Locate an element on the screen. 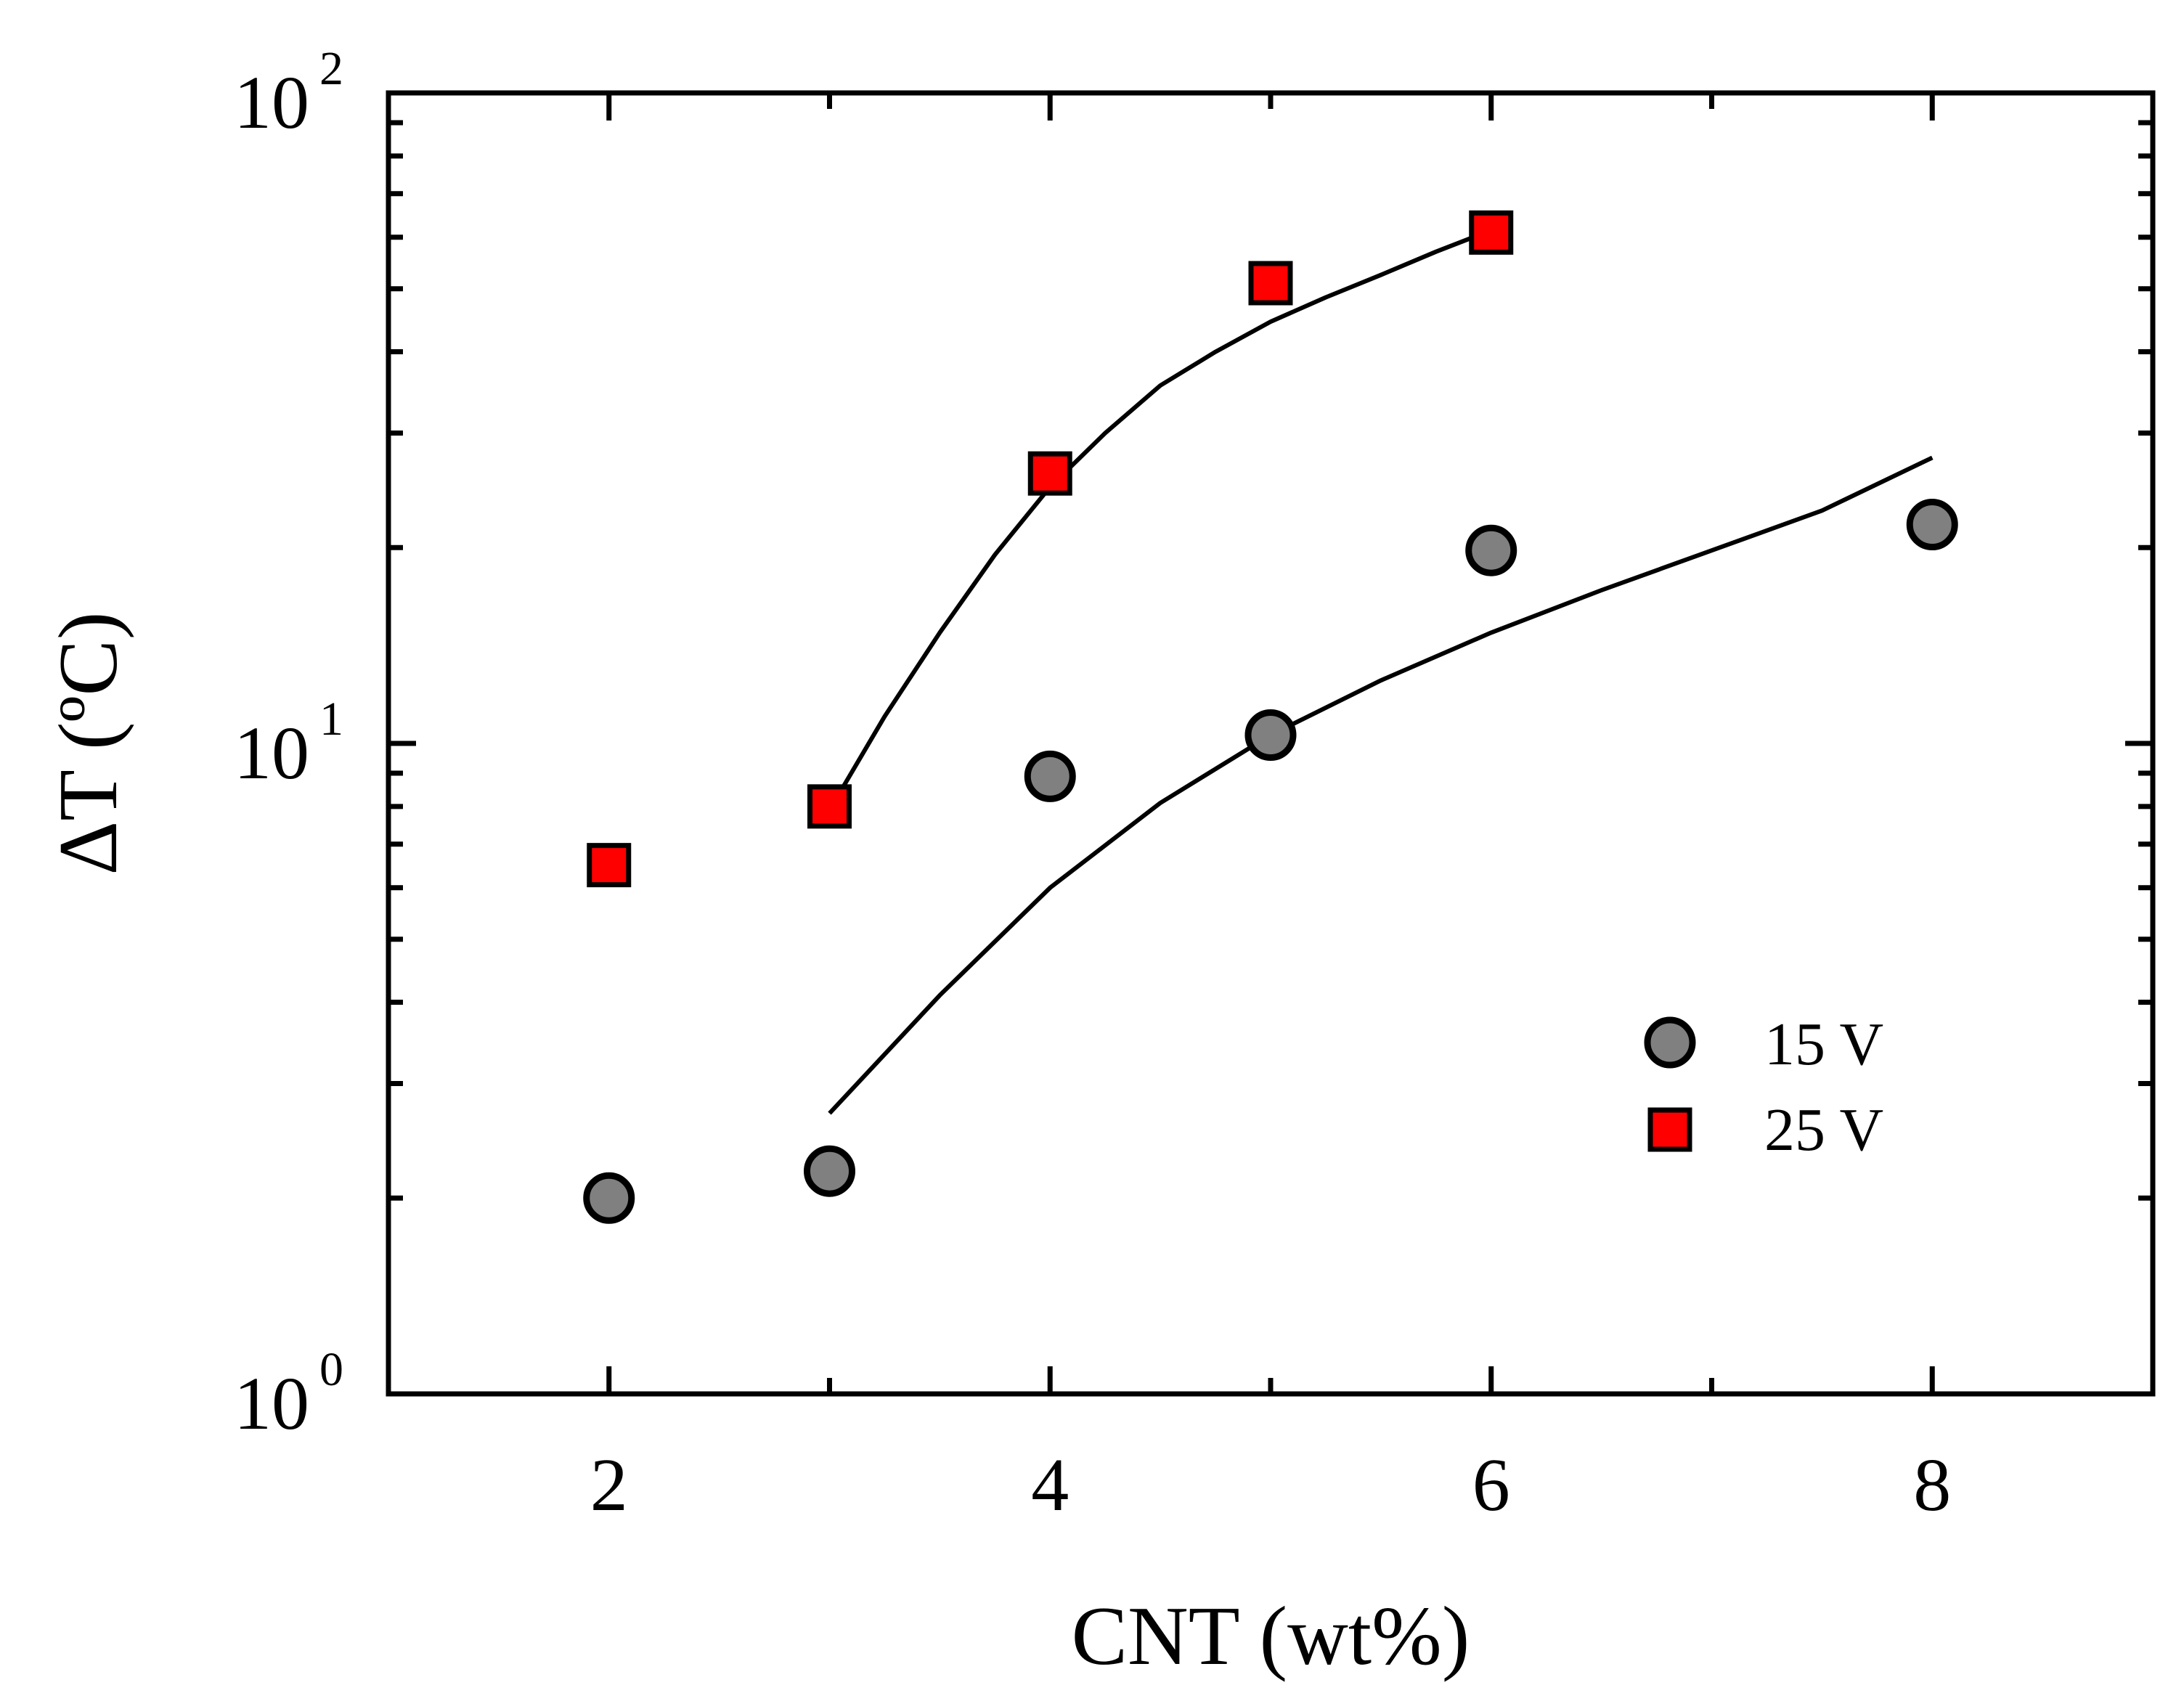  legend-label-15v: 15 V is located at coordinates (1824, 1044).